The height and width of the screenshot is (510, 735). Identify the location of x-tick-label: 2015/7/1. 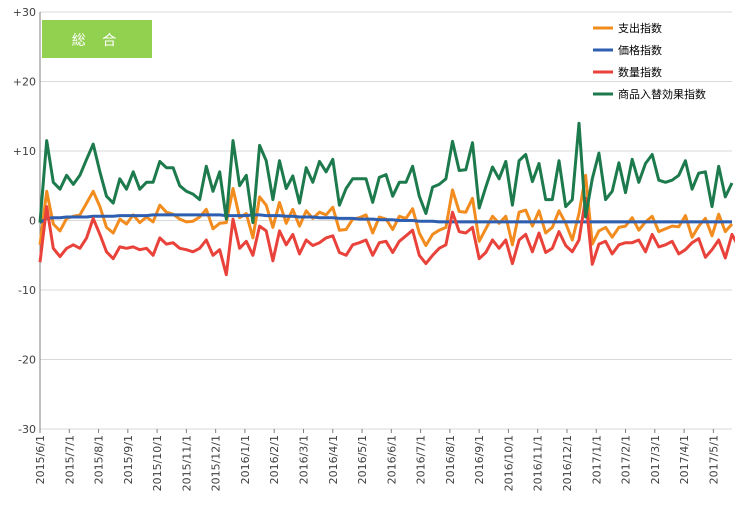
(69, 459).